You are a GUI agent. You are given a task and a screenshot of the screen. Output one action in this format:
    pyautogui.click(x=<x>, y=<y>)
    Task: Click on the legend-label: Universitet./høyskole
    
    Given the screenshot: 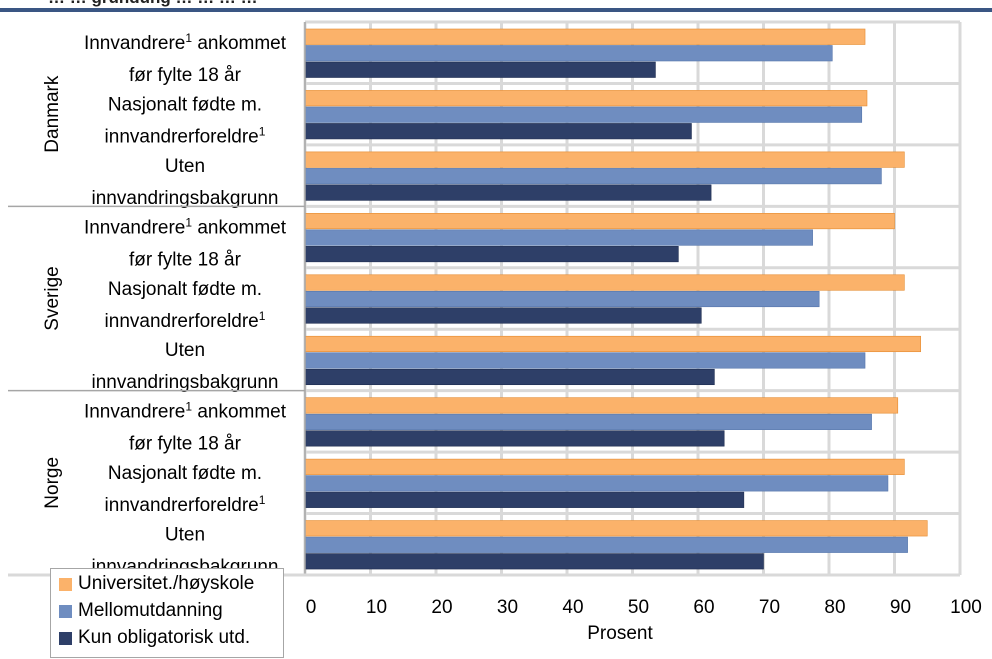 What is the action you would take?
    pyautogui.click(x=166, y=583)
    